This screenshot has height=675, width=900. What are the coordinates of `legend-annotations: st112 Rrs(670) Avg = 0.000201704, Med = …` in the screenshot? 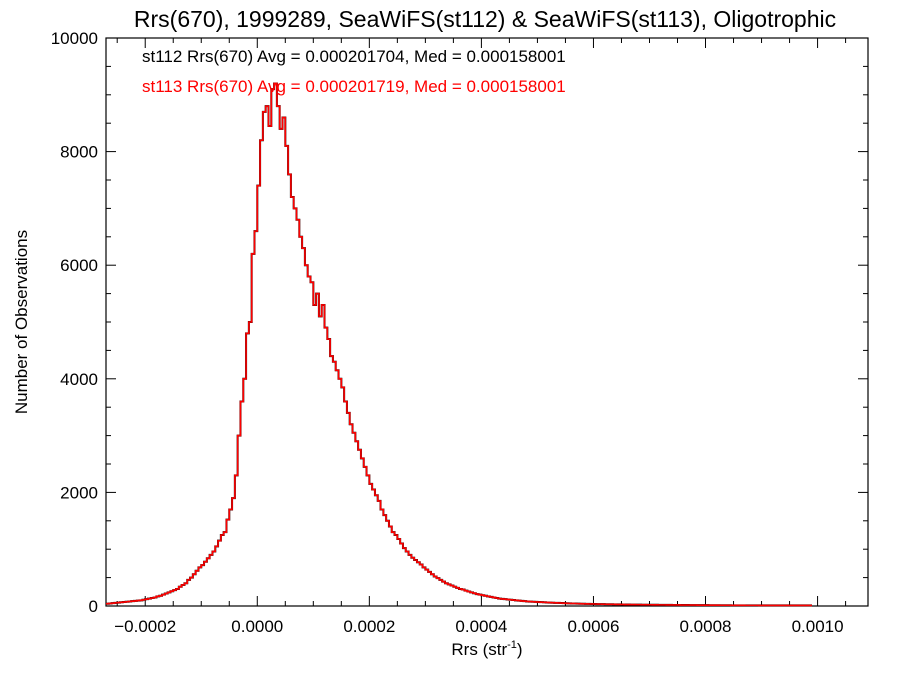 It's located at (354, 71).